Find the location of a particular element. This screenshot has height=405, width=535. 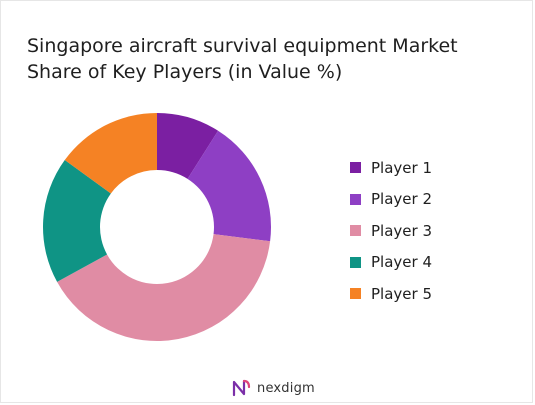

legend-item: Player 5 is located at coordinates (391, 294).